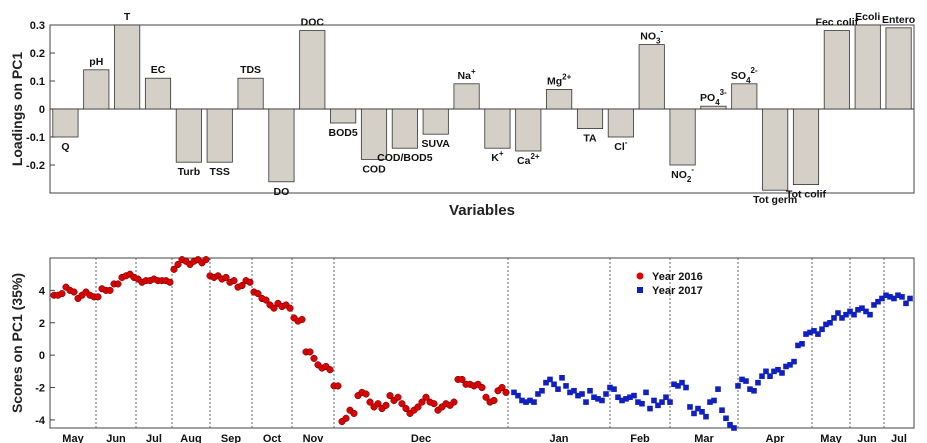 The height and width of the screenshot is (443, 927). Describe the element at coordinates (713, 97) in the screenshot. I see `bar-label: PO43-` at that location.